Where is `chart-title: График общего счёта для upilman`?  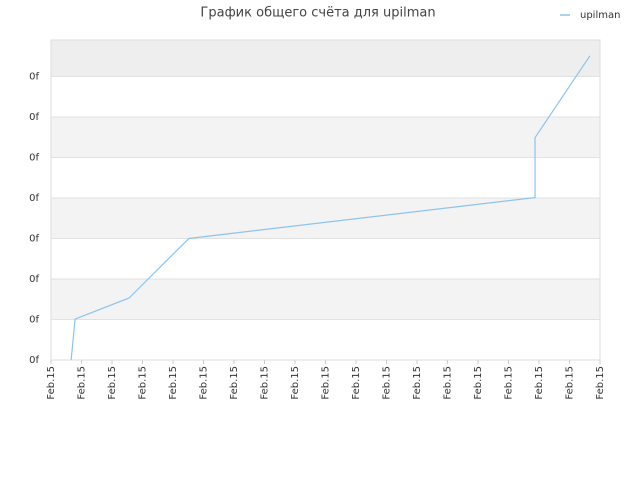
chart-title: График общего счёта для upilman is located at coordinates (317, 13).